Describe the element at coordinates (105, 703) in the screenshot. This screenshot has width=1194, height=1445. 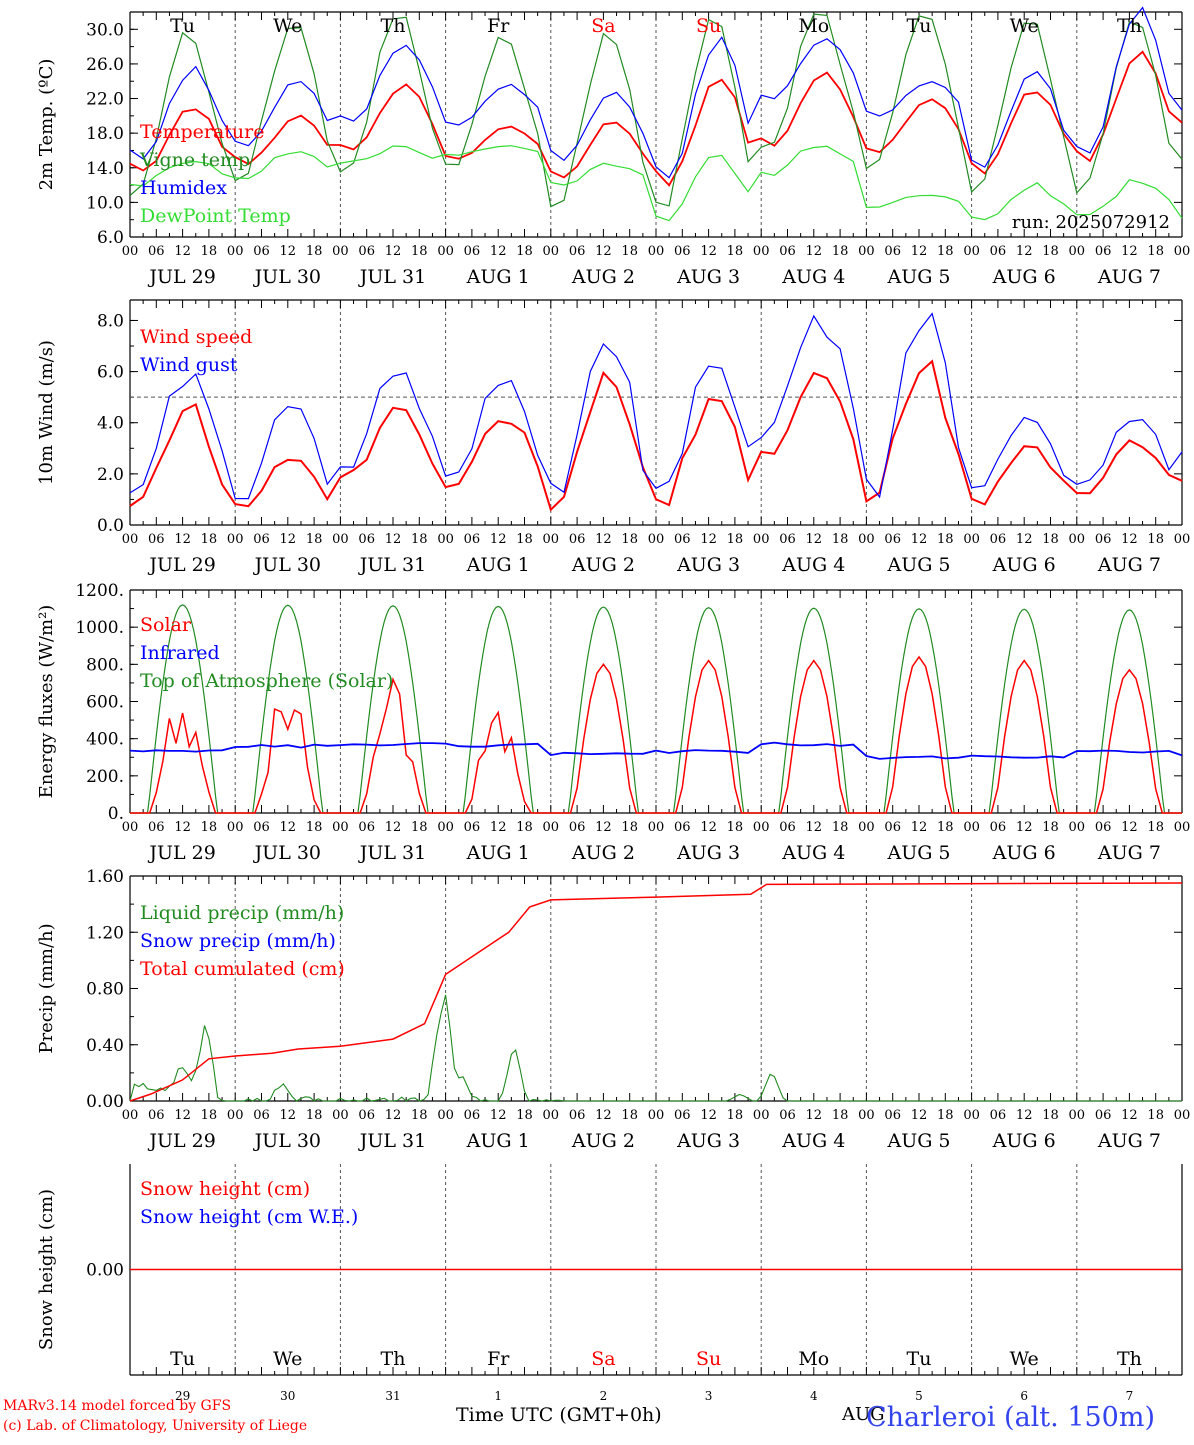
I see `y-tick-label: 600.` at that location.